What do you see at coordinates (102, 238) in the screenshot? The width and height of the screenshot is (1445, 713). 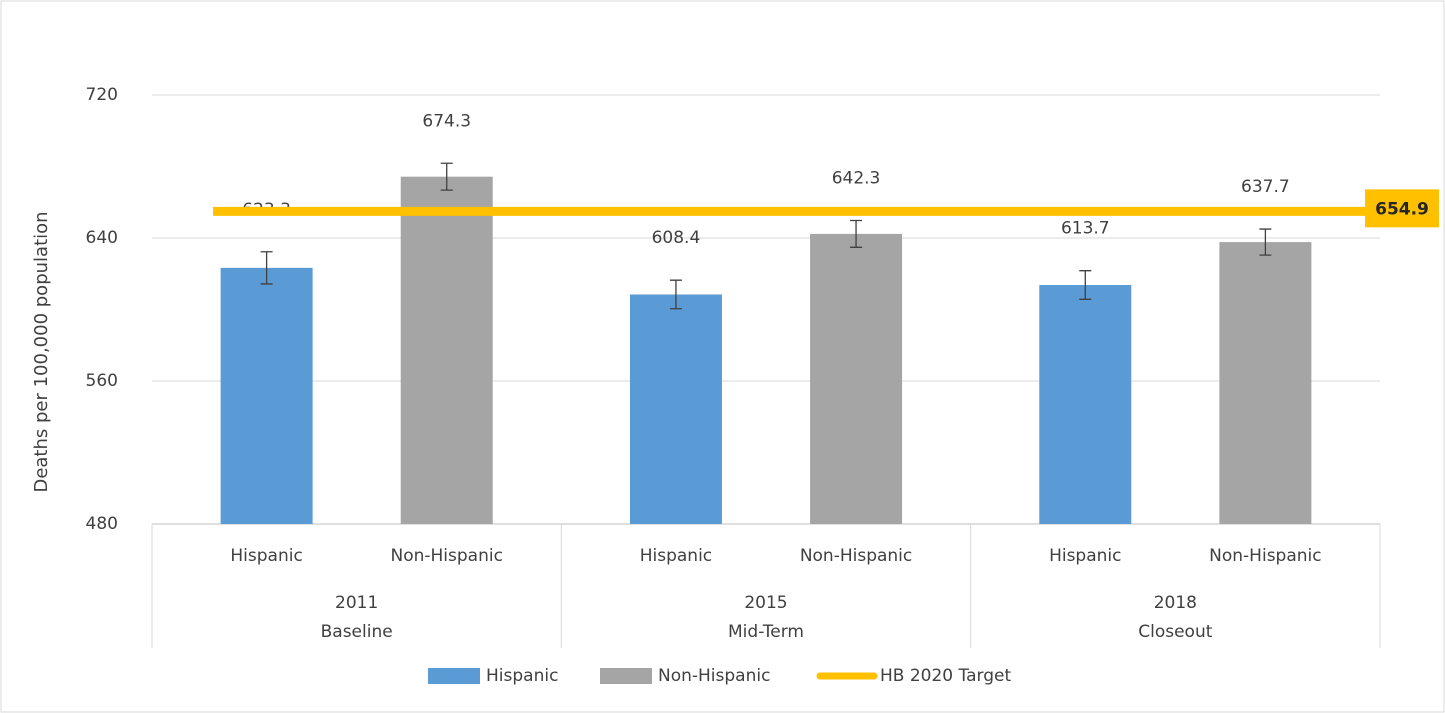 I see `y-tick-label: 640` at bounding box center [102, 238].